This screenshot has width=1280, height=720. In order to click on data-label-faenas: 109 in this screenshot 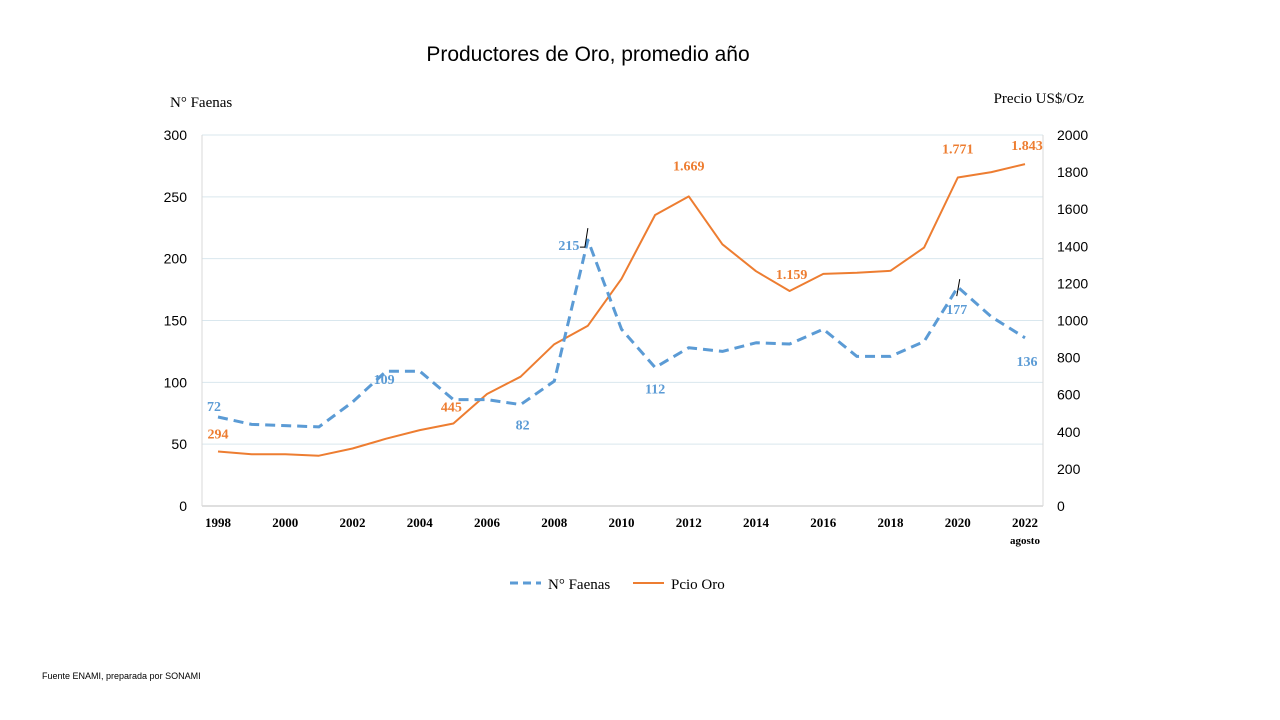, I will do `click(384, 380)`.